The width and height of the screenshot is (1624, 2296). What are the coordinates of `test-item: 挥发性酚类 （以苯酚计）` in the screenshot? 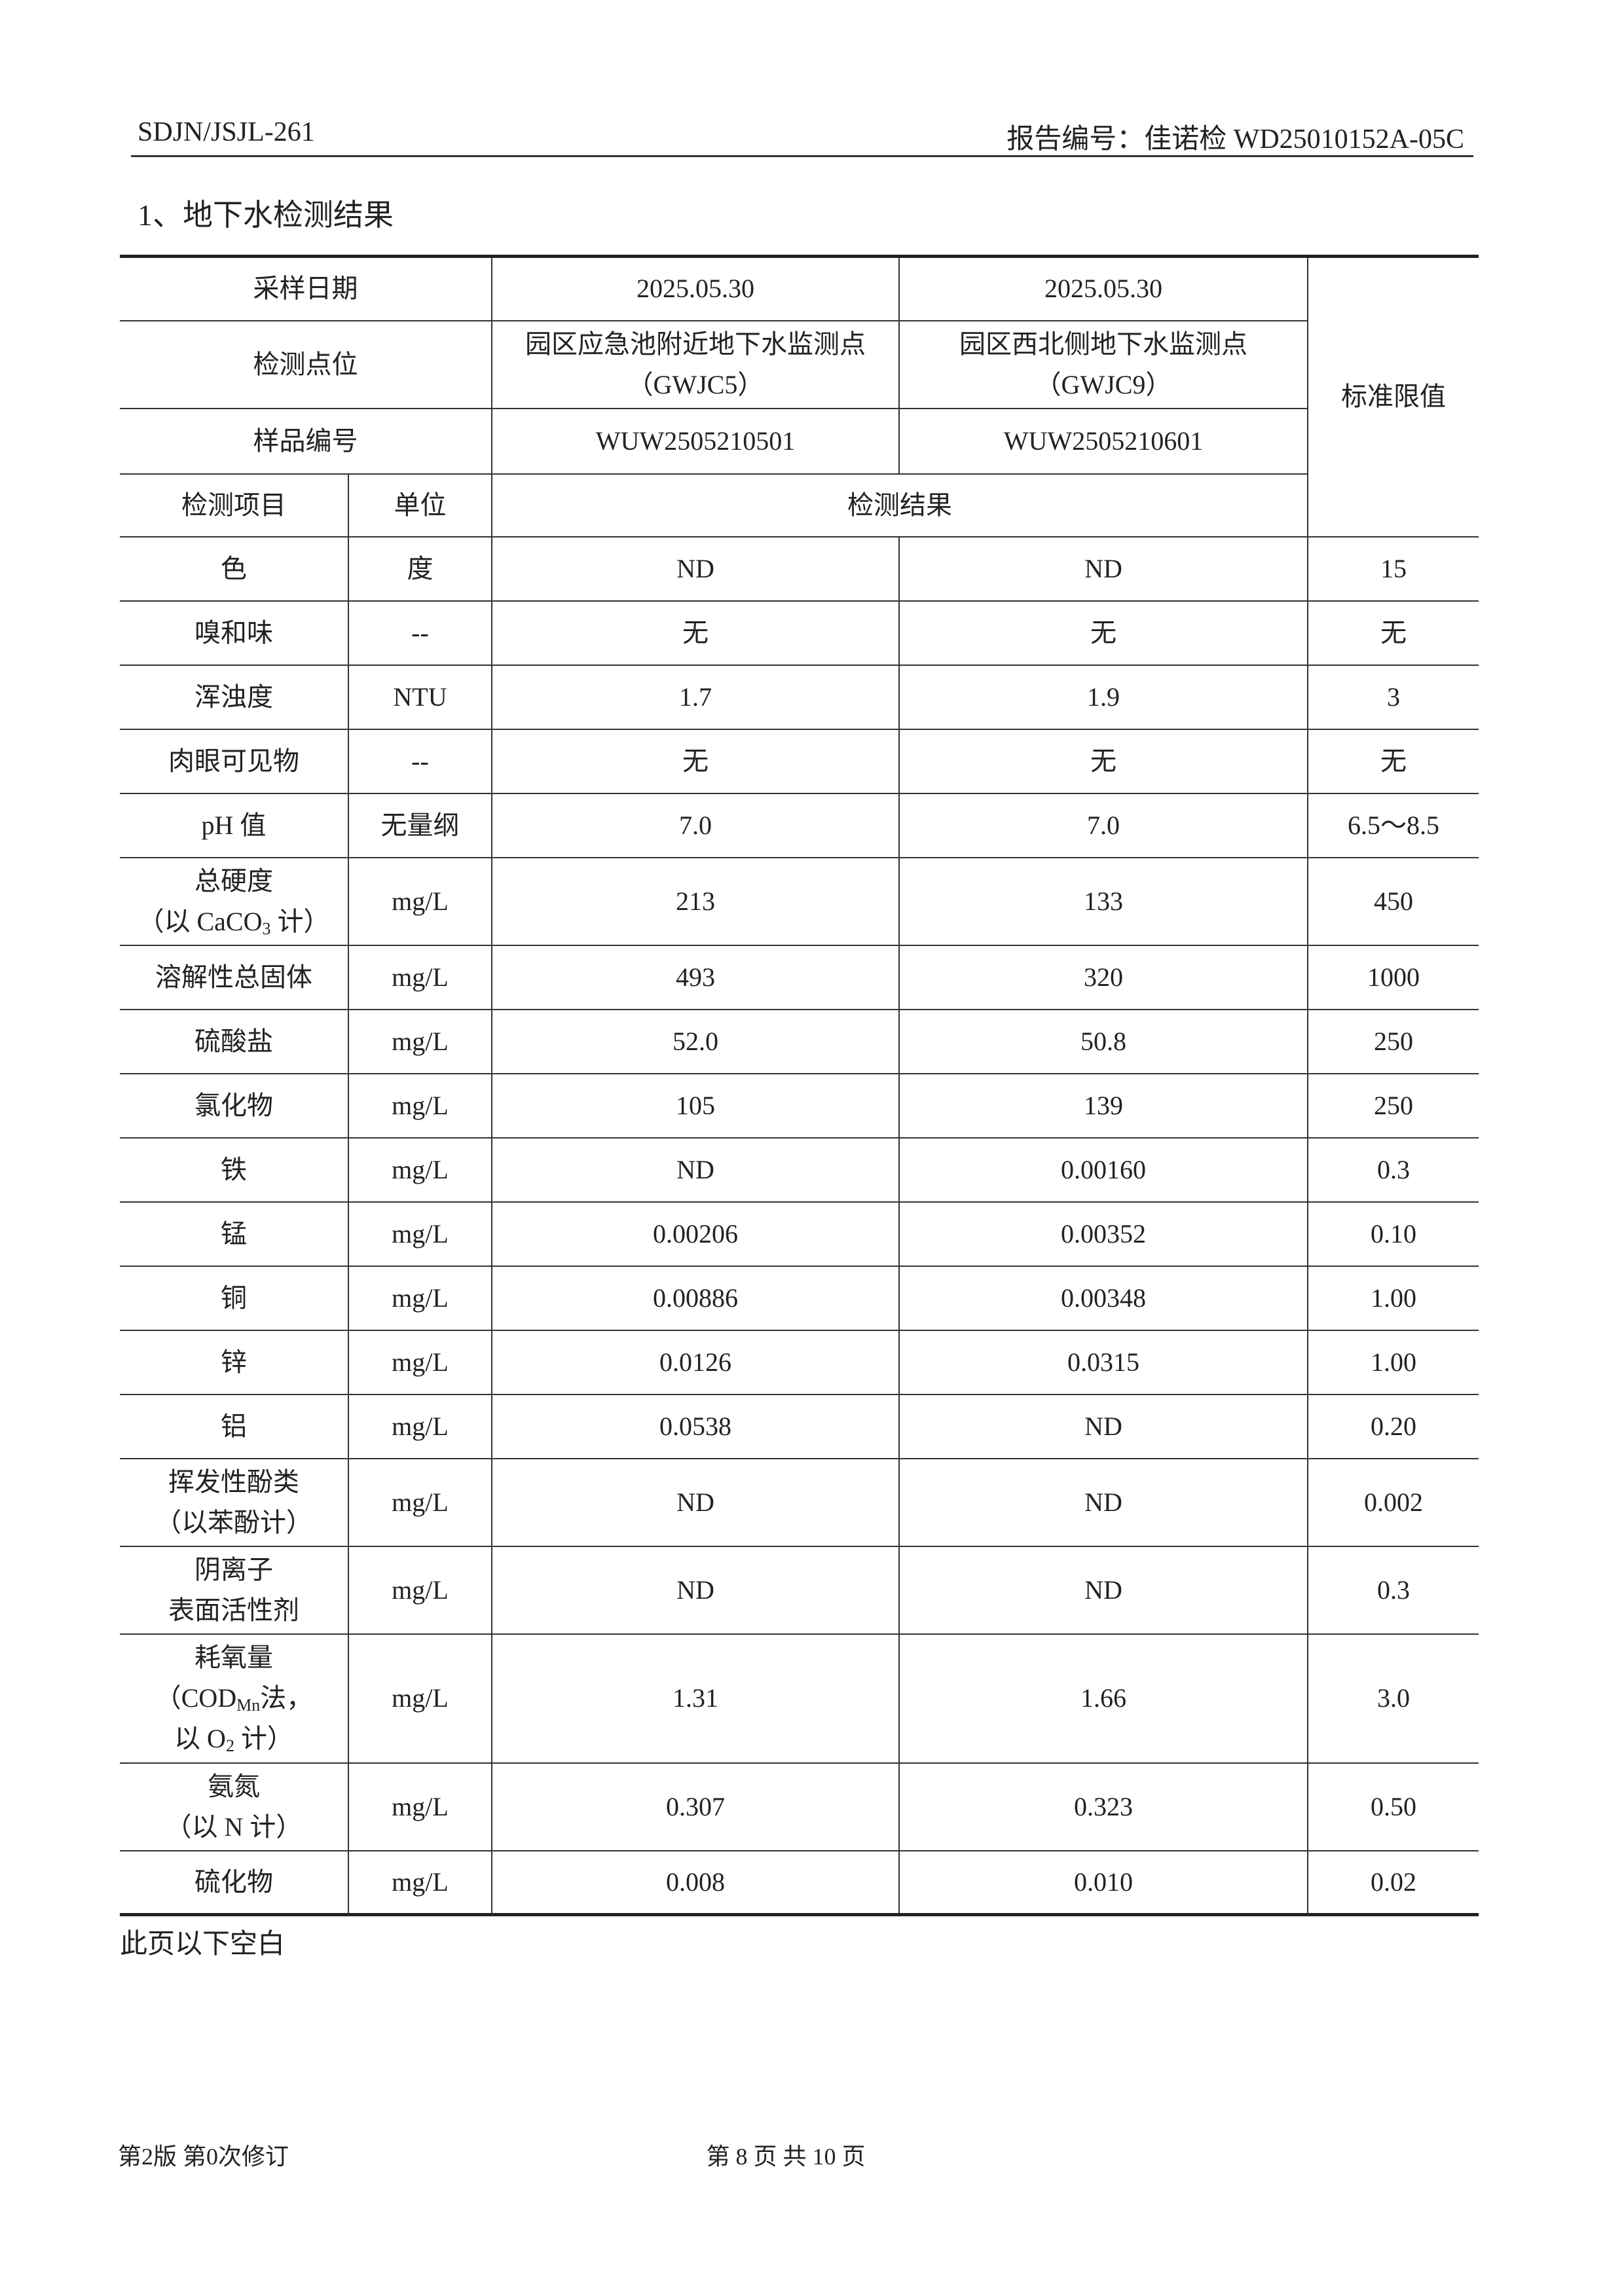 It's located at (234, 1502).